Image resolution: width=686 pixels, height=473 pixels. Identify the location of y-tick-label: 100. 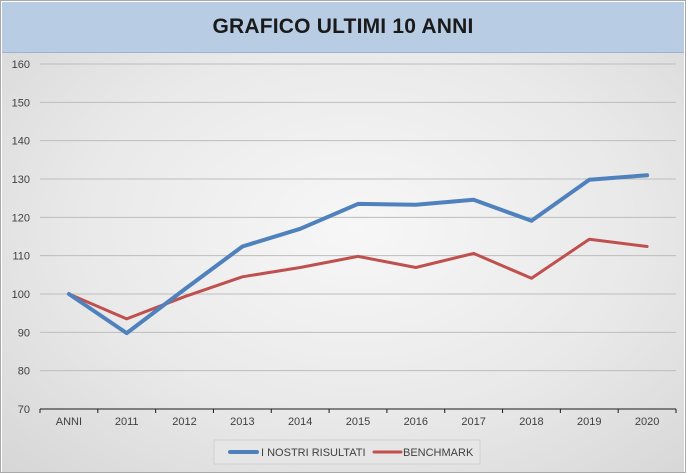
(21, 295).